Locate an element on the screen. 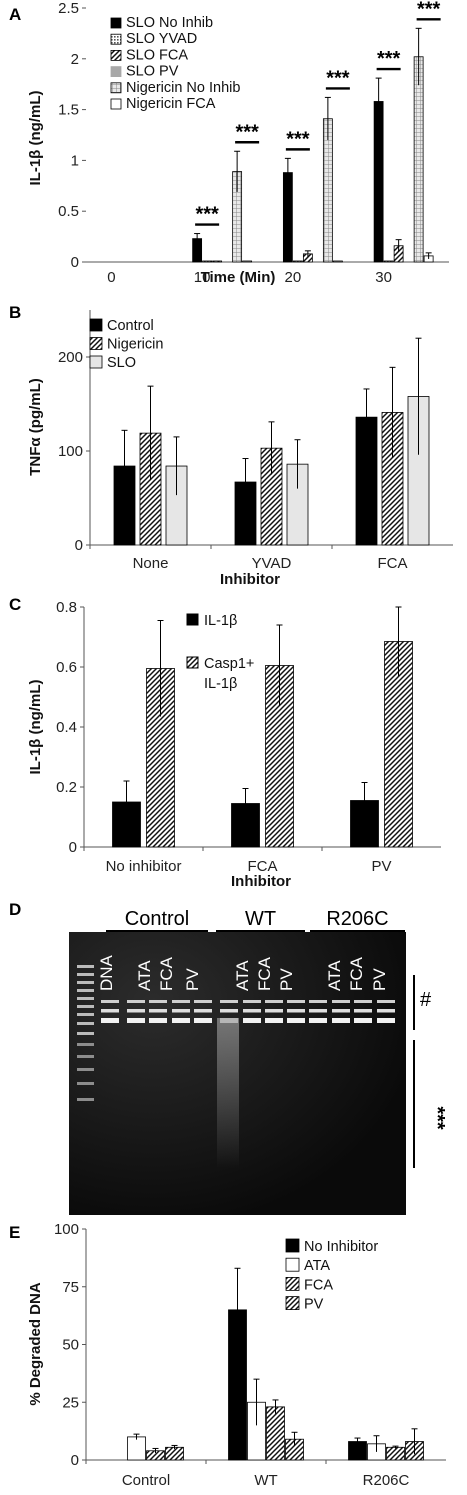  legend-label: Nigericin is located at coordinates (135, 345).